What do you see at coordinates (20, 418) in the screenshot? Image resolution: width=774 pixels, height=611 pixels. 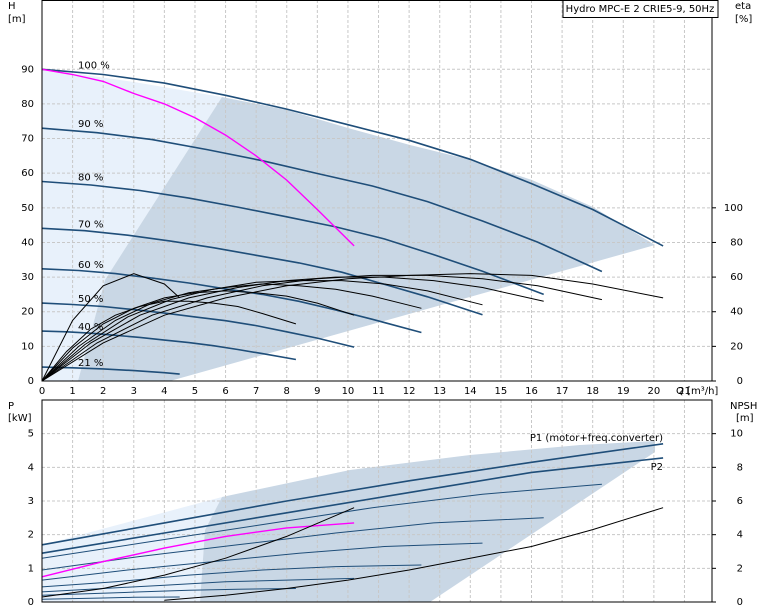 I see `y-axis-unit: [kW]` at bounding box center [20, 418].